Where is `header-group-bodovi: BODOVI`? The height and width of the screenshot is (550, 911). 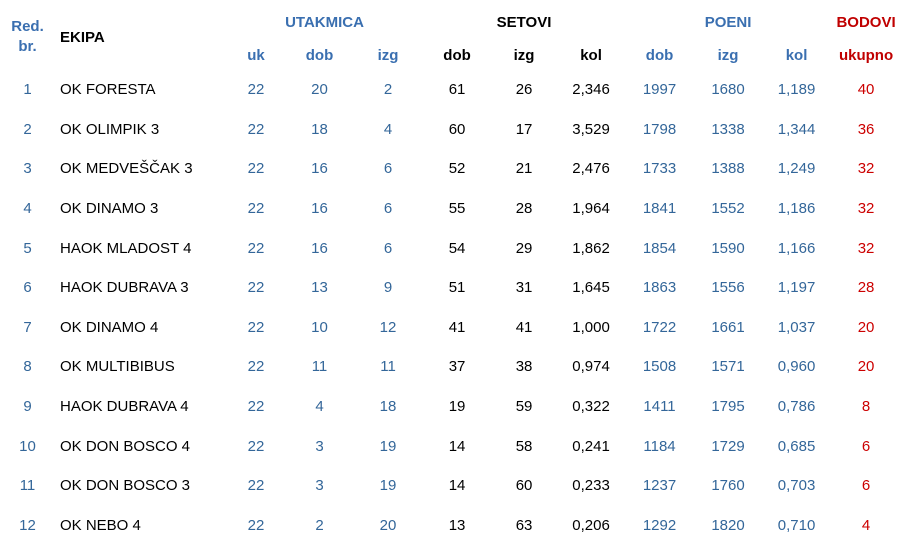
header-group-bodovi: BODOVI is located at coordinates (866, 22).